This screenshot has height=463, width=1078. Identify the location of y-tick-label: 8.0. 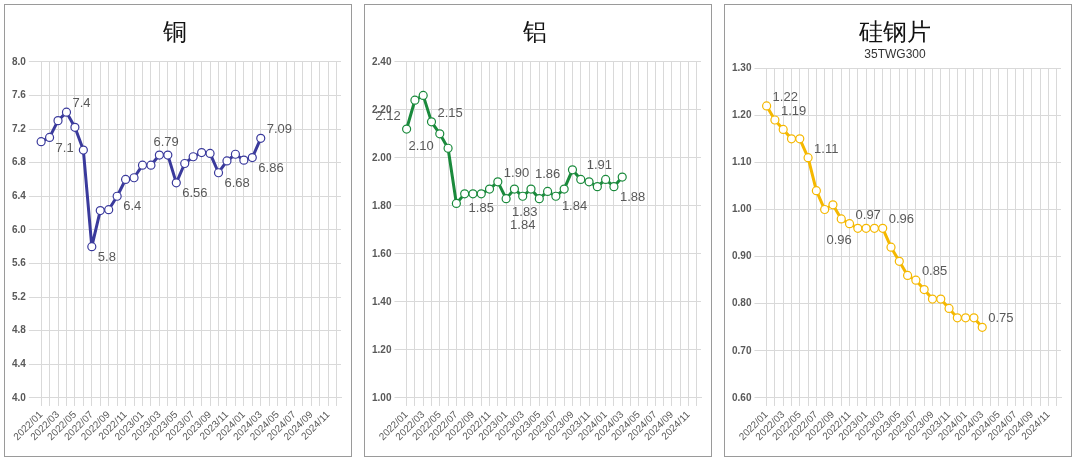
(19, 61).